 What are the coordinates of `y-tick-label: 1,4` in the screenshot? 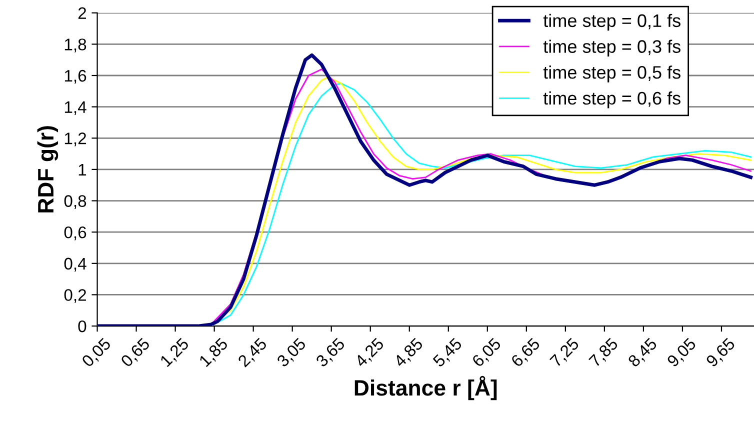 It's located at (75, 108).